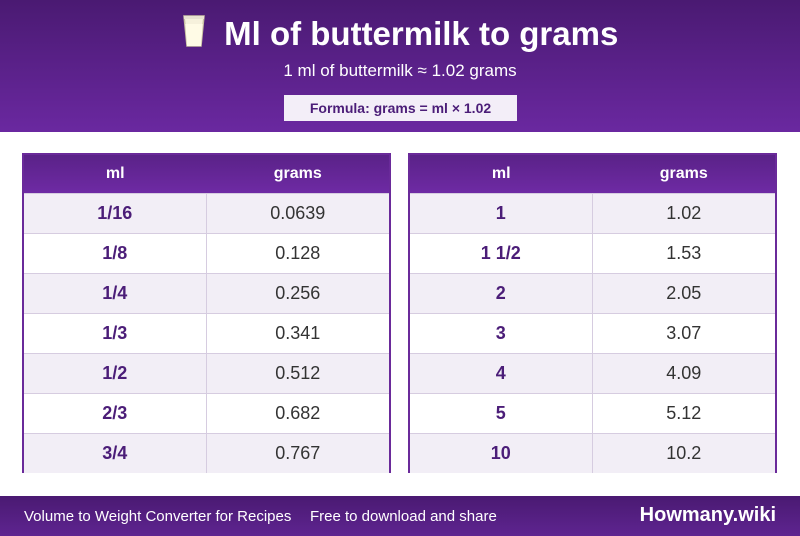  I want to click on brand-link: Howmany.wiki, so click(707, 515).